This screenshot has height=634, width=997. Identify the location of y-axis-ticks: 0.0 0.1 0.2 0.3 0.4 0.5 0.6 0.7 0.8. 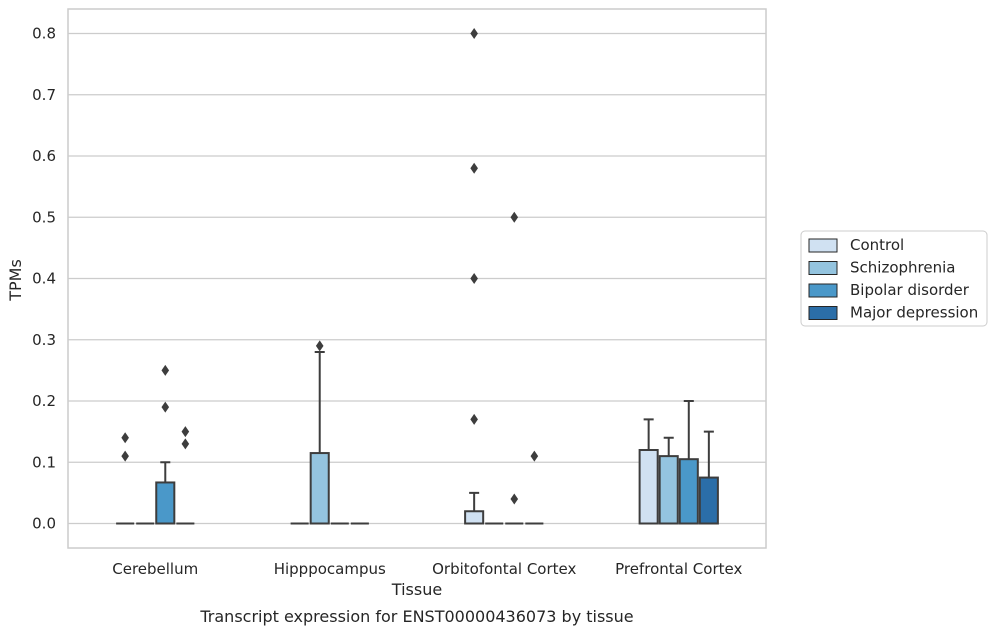
(44, 279).